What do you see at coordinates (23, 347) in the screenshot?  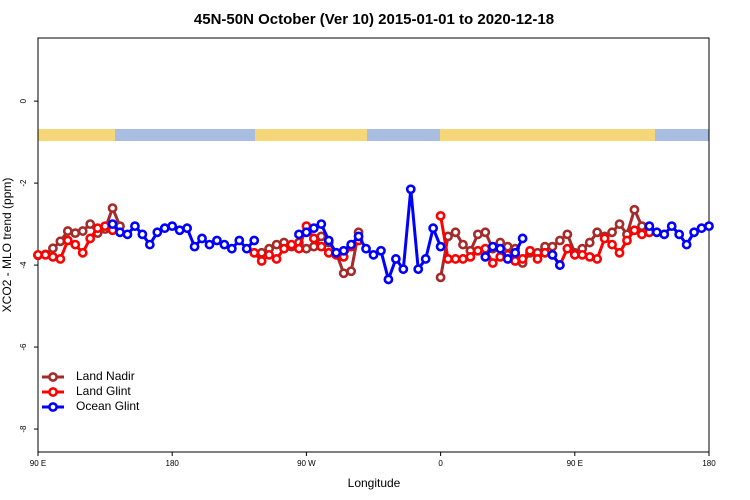 I see `y-tick-label: -6` at bounding box center [23, 347].